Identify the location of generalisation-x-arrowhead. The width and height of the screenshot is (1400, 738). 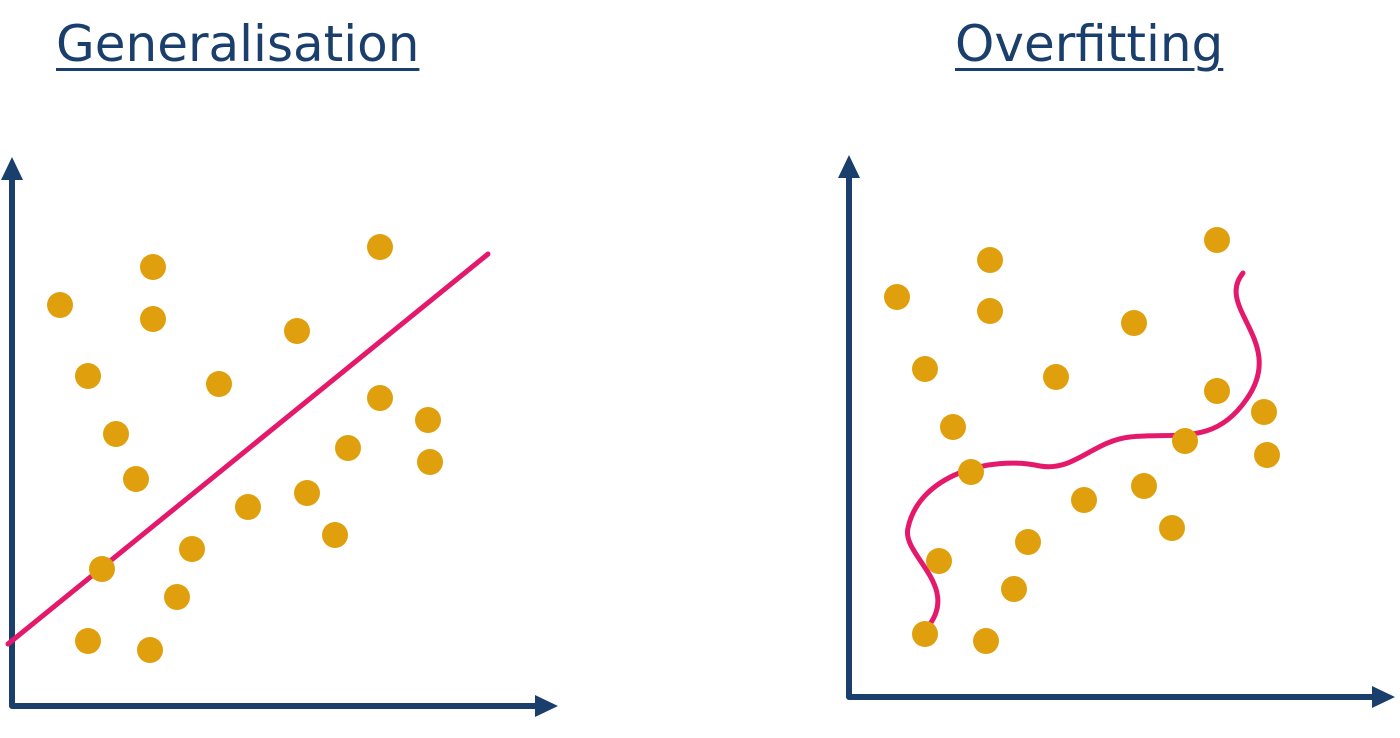
(546, 706).